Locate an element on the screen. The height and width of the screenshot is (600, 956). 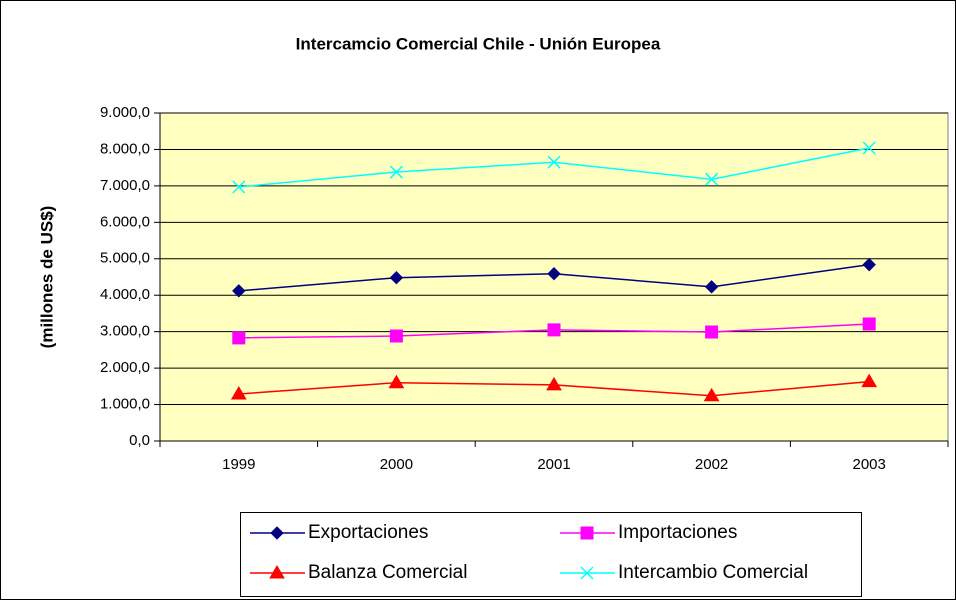
x-tick-label: 2000 is located at coordinates (396, 464).